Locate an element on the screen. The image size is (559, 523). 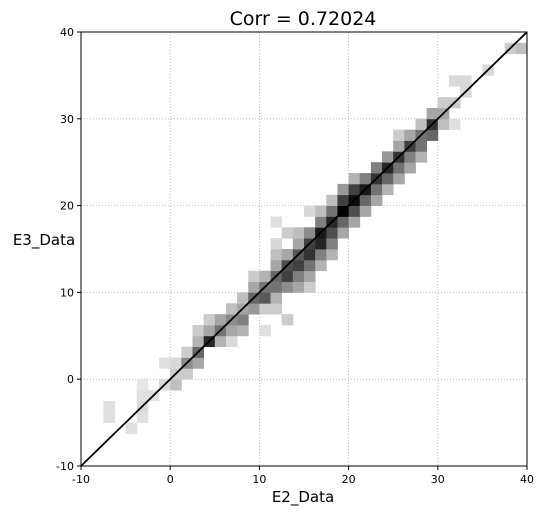
y-tick-label: 30 is located at coordinates (67, 119).